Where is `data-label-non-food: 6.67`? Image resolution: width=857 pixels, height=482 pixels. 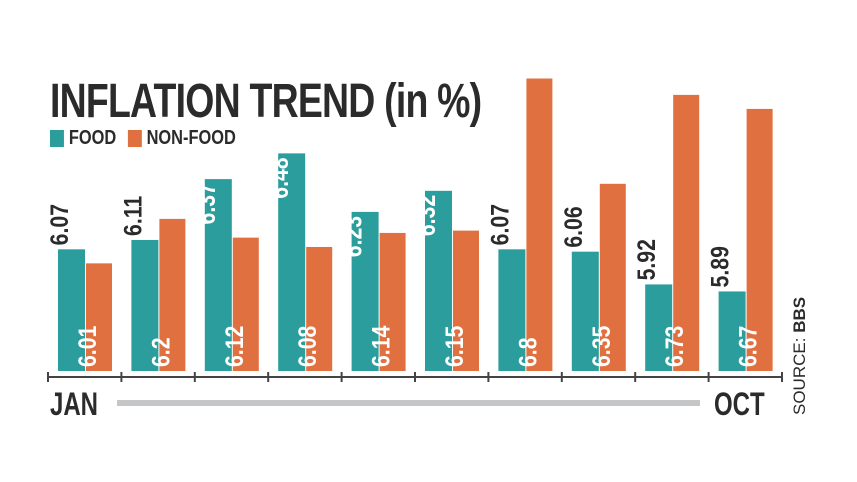
data-label-non-food: 6.67 is located at coordinates (748, 346).